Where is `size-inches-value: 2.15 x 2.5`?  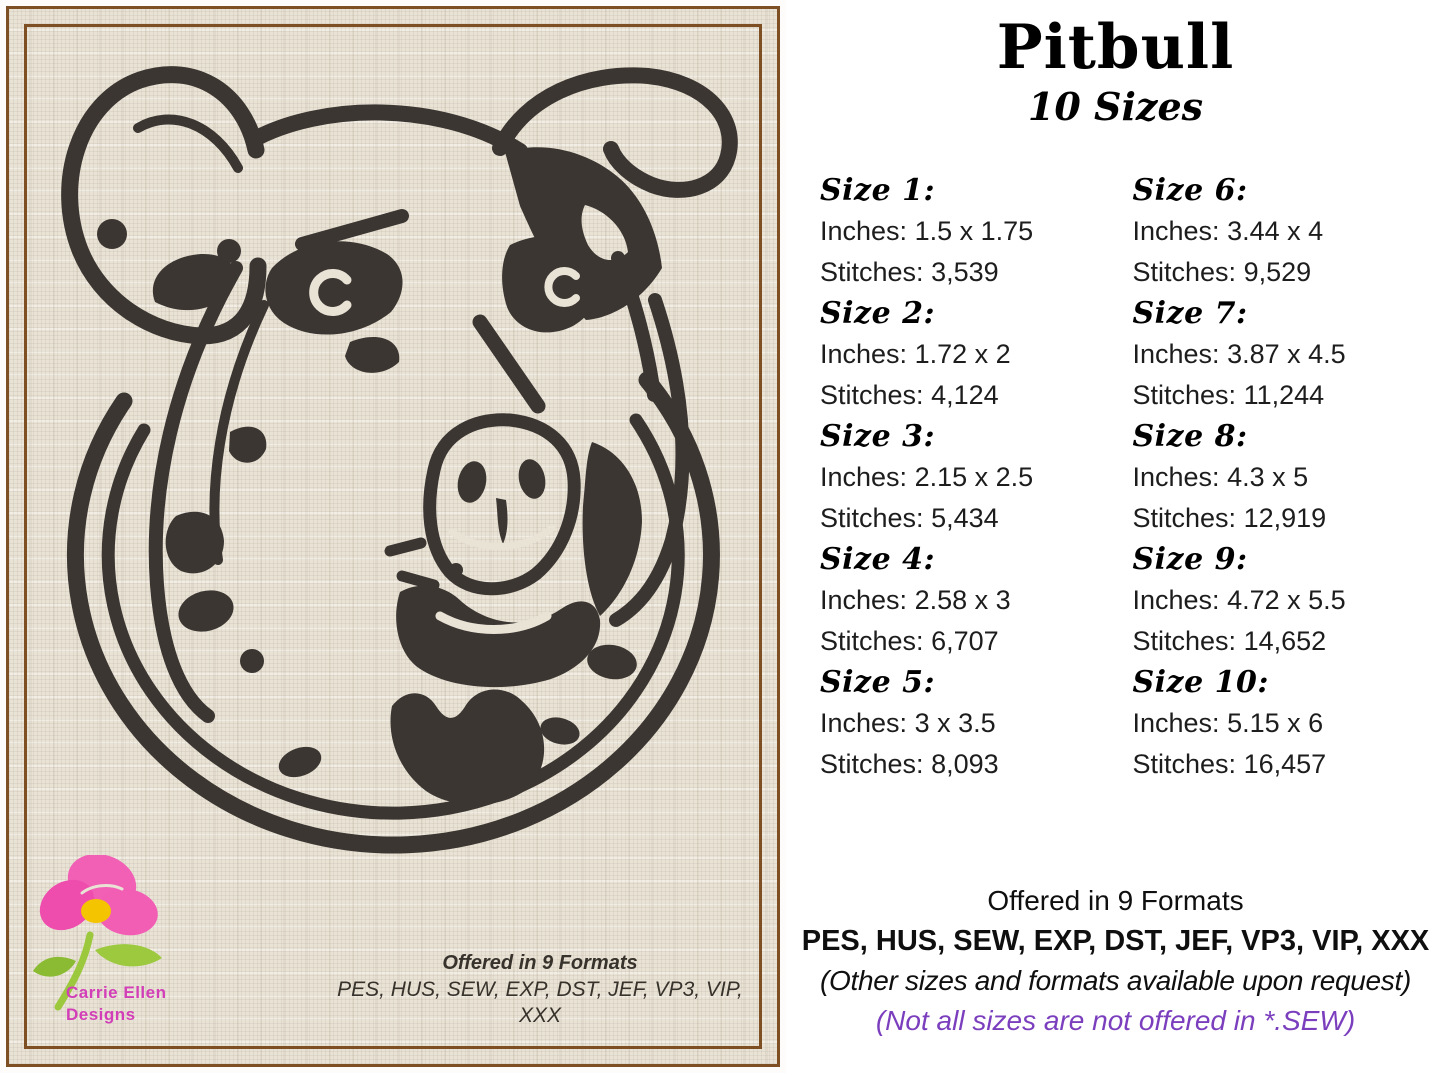 size-inches-value: 2.15 x 2.5 is located at coordinates (974, 477).